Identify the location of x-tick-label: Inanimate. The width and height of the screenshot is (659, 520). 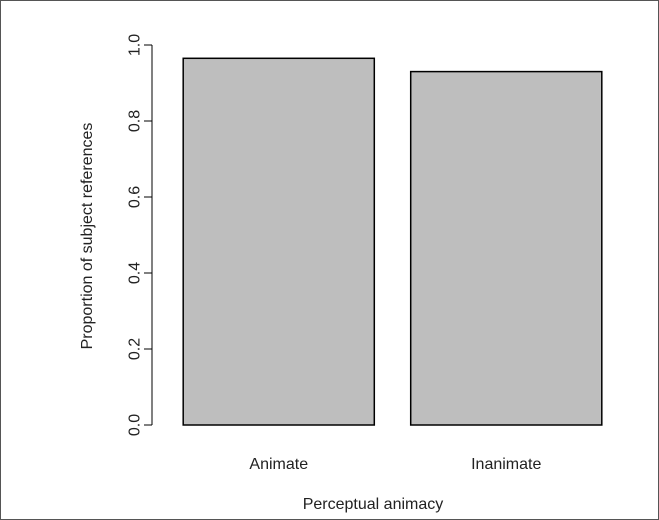
(506, 464).